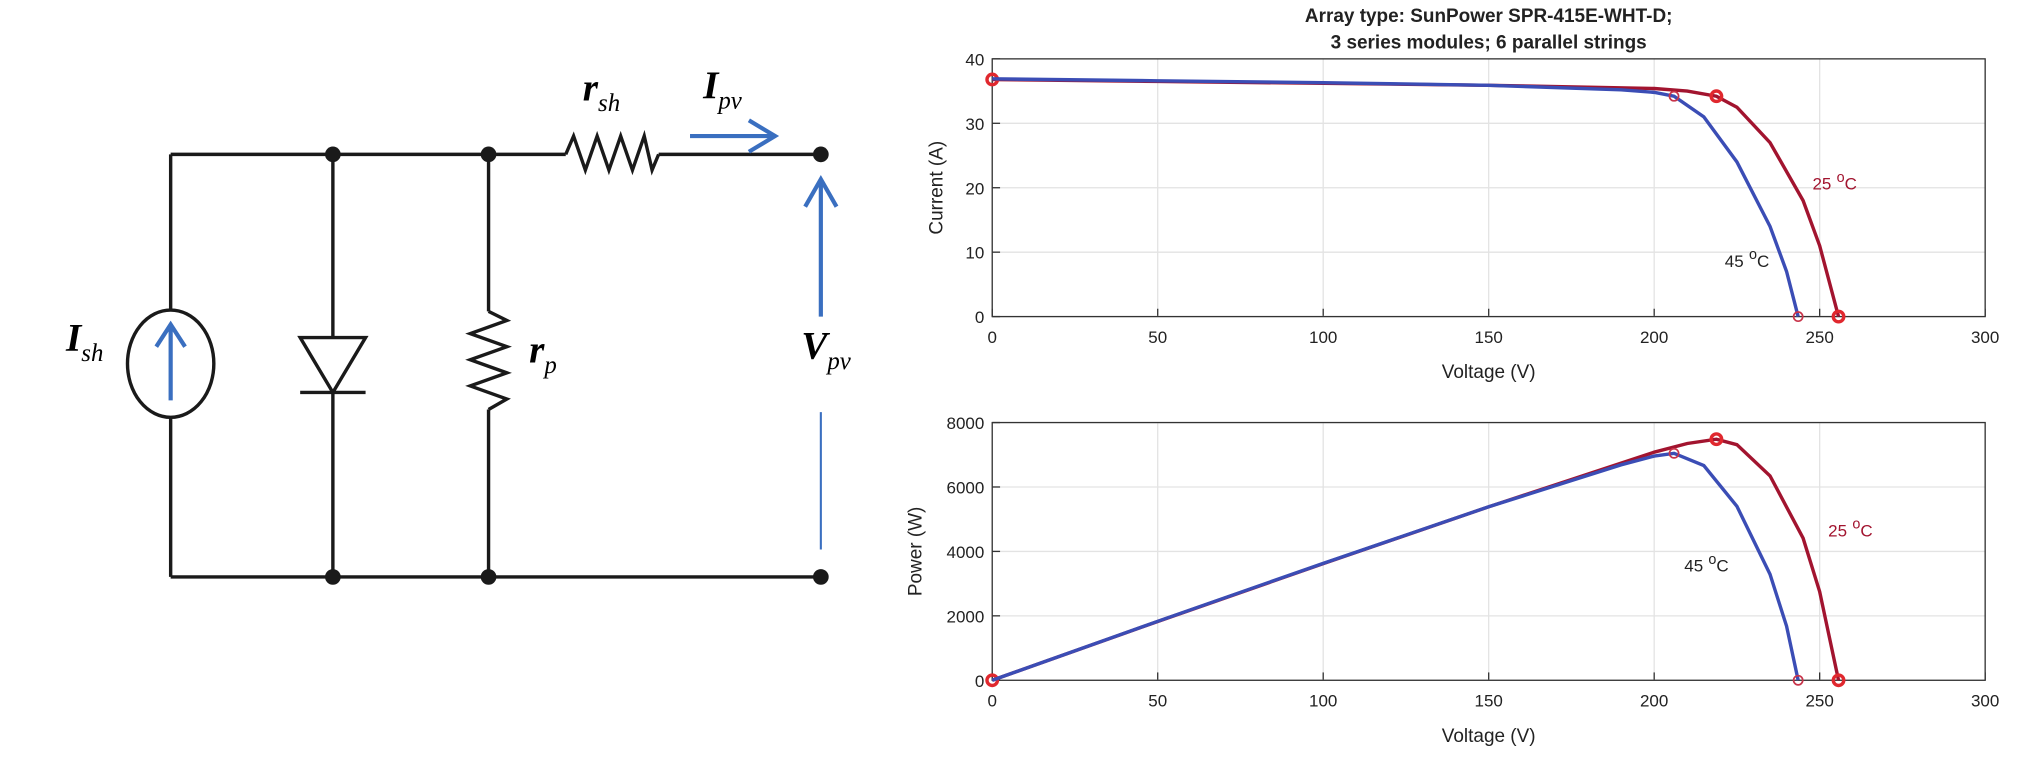  What do you see at coordinates (1489, 42) in the screenshot?
I see `chart-title: 3 series modules; 6 parallel strings` at bounding box center [1489, 42].